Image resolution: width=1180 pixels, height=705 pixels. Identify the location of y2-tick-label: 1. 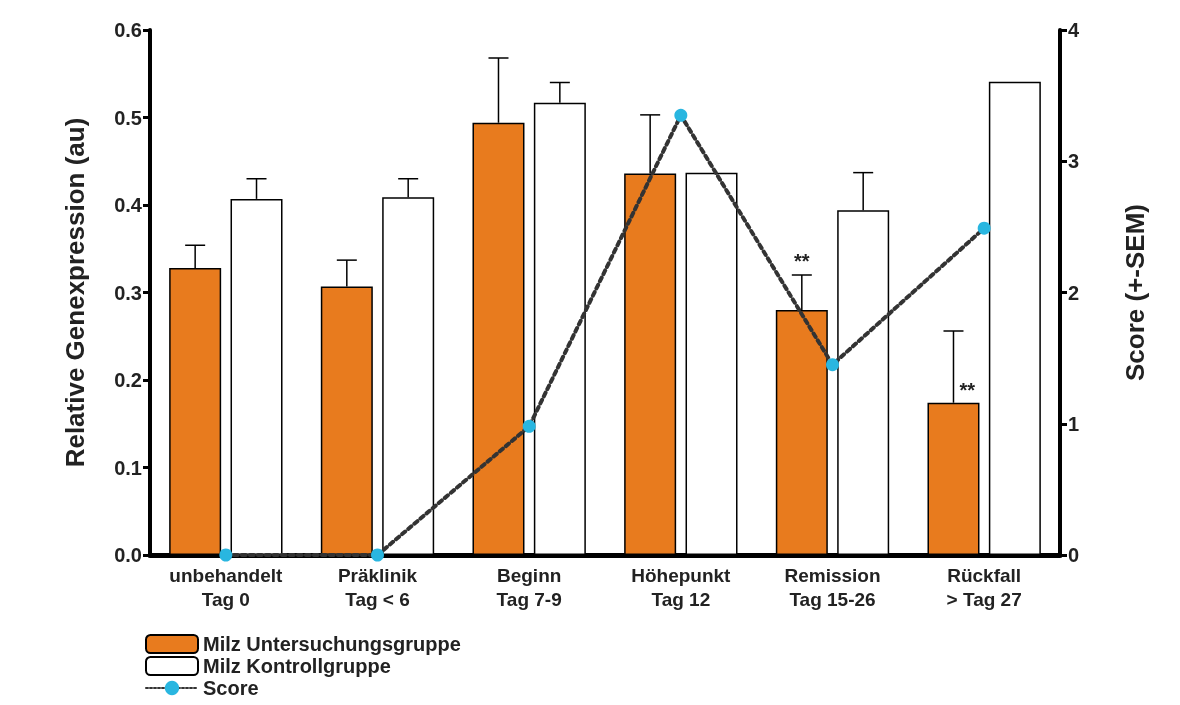
(1074, 423).